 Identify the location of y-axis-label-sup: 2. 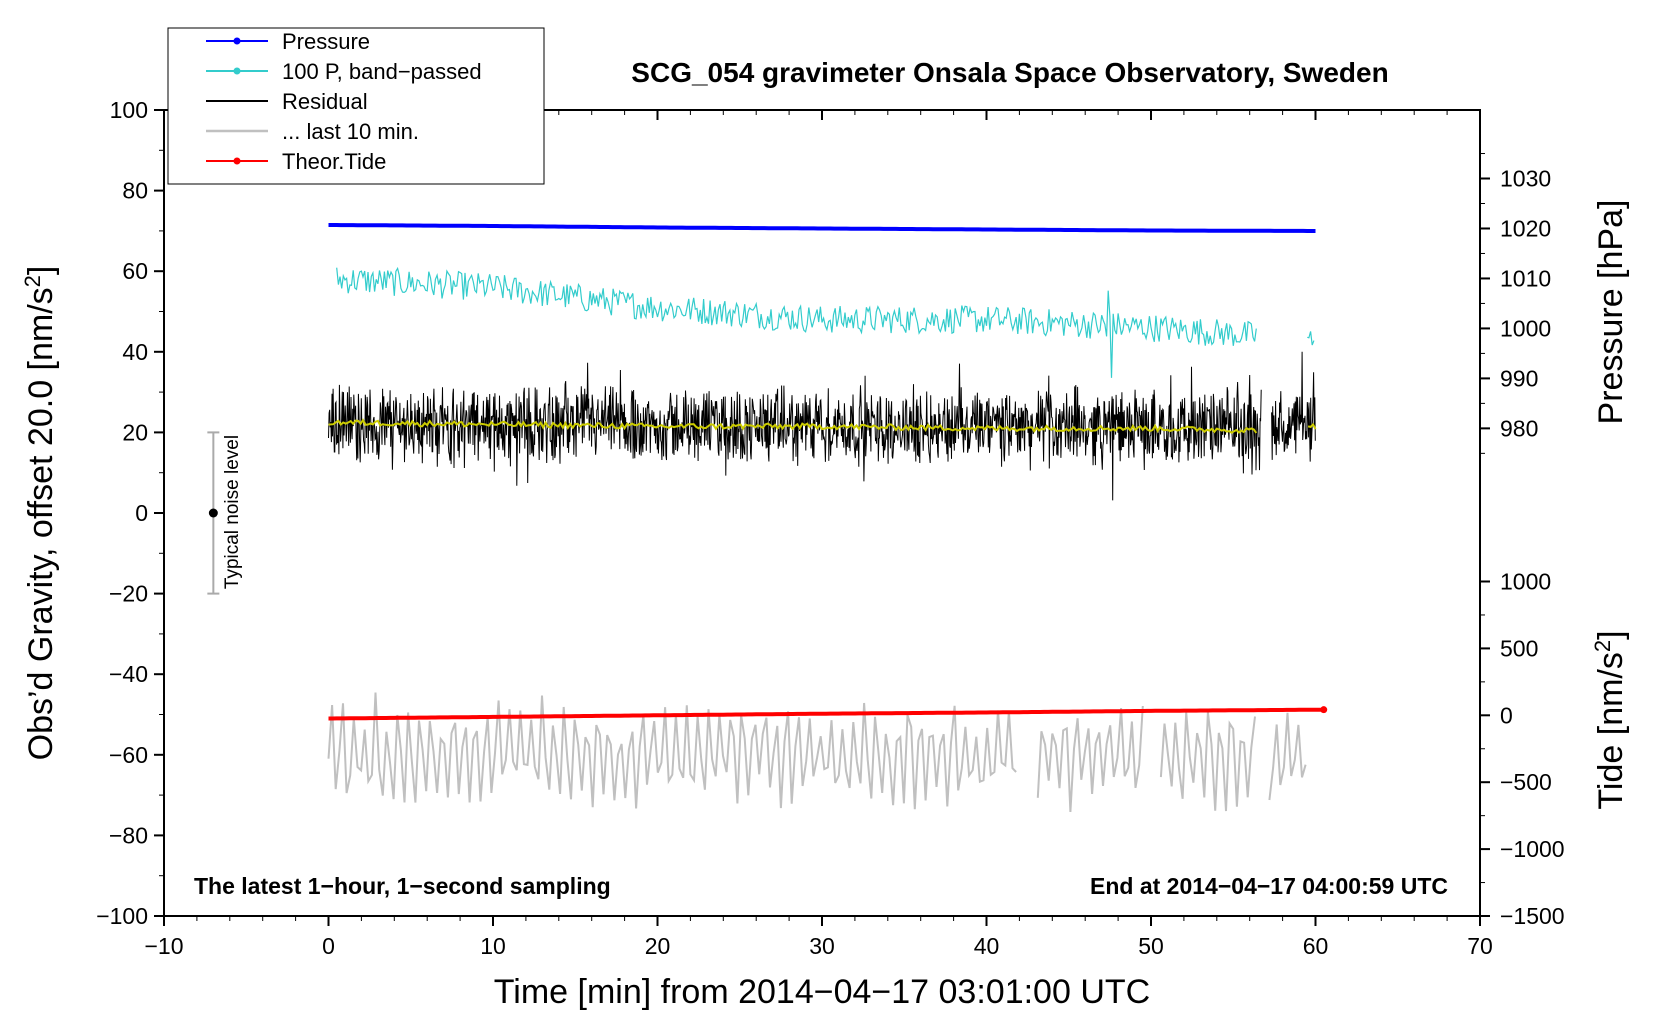
(32, 281).